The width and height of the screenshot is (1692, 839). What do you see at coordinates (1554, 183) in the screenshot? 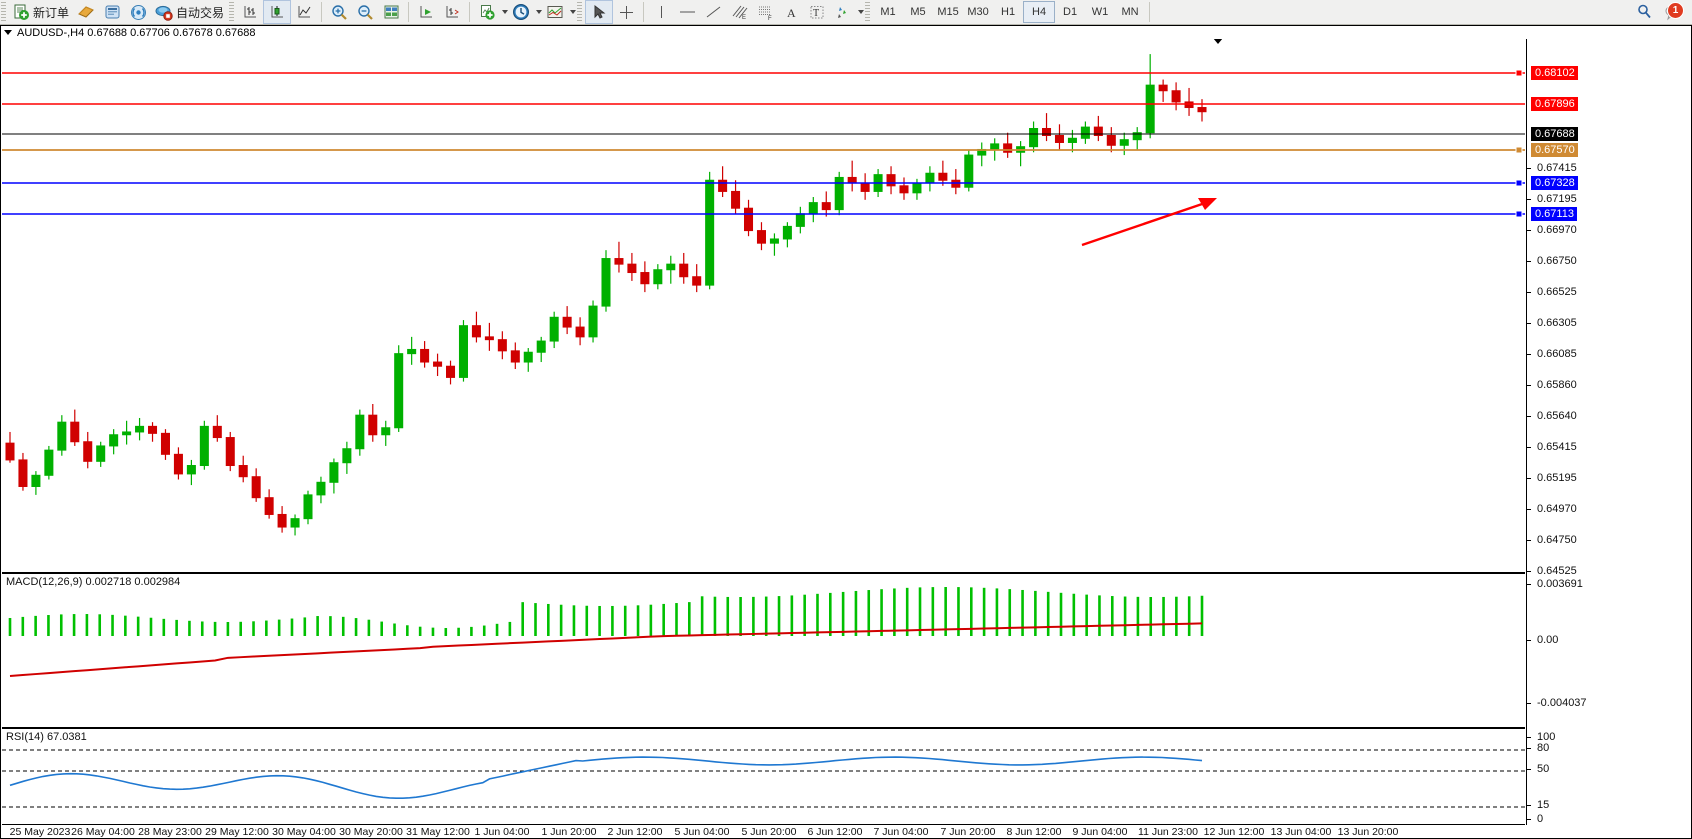
I see `price-tag-support-upper: 0.67328` at bounding box center [1554, 183].